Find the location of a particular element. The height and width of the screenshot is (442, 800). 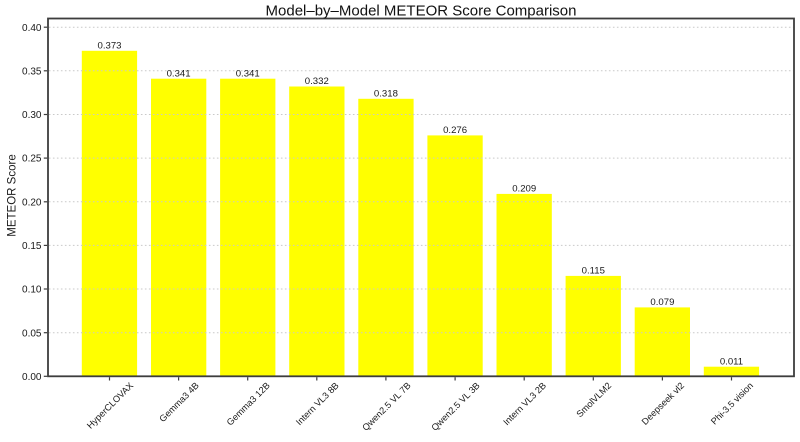

svg-text: 0.20 is located at coordinates (32, 202).